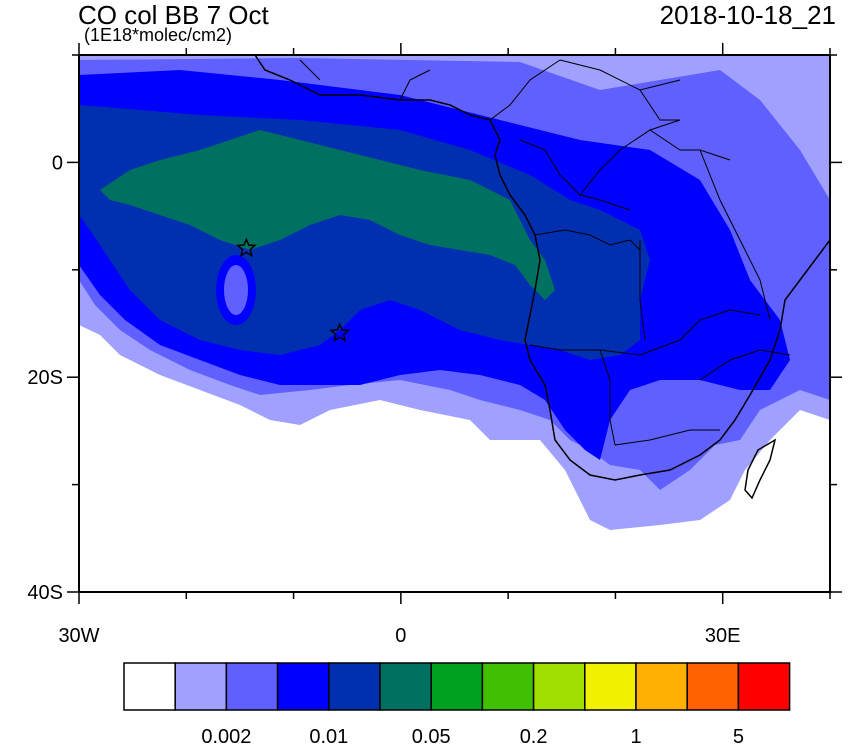 The width and height of the screenshot is (850, 747). I want to click on colorbar-label: 0.2, so click(534, 736).